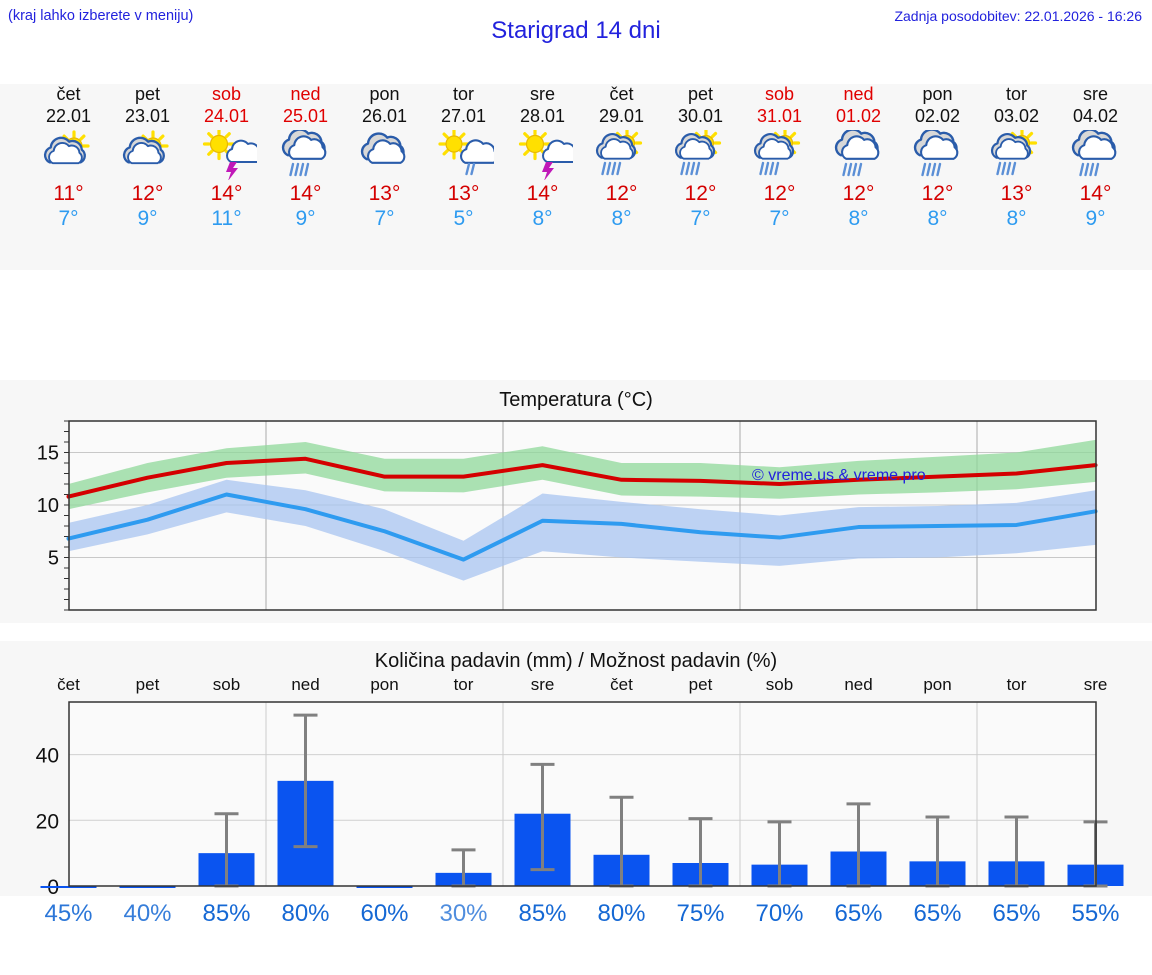  What do you see at coordinates (700, 913) in the screenshot?
I see `precipitation-probability-label: 75%` at bounding box center [700, 913].